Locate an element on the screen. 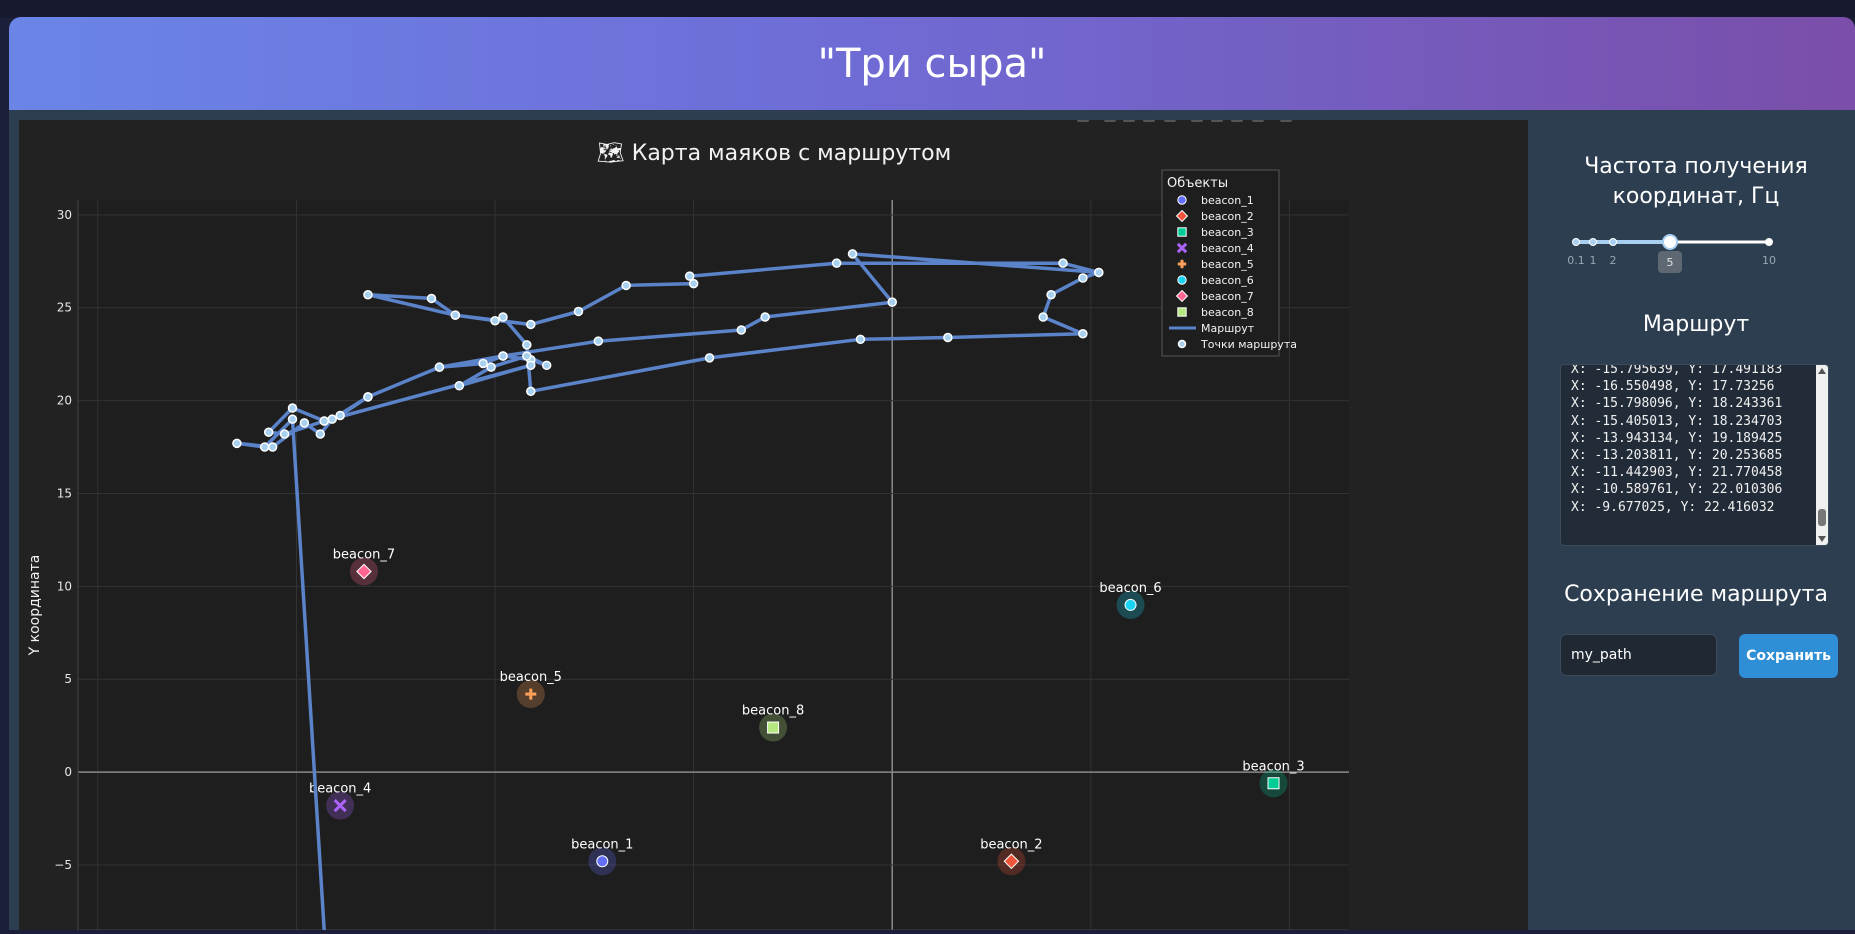 Image resolution: width=1855 pixels, height=934 pixels. slider-handle is located at coordinates (1670, 242).